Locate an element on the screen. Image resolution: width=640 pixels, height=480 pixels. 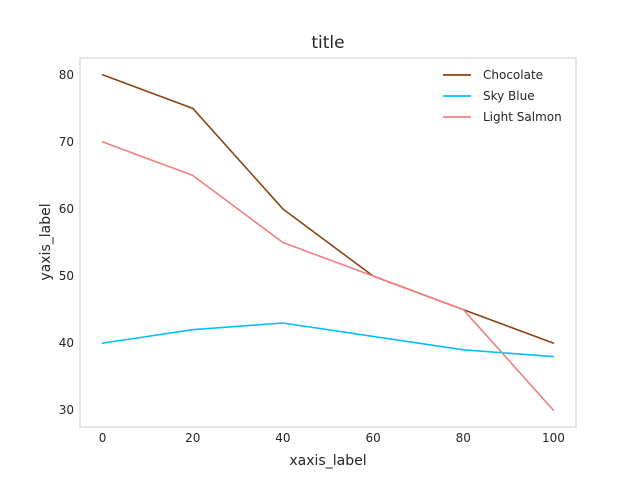
x-tick-label: 0 is located at coordinates (103, 438).